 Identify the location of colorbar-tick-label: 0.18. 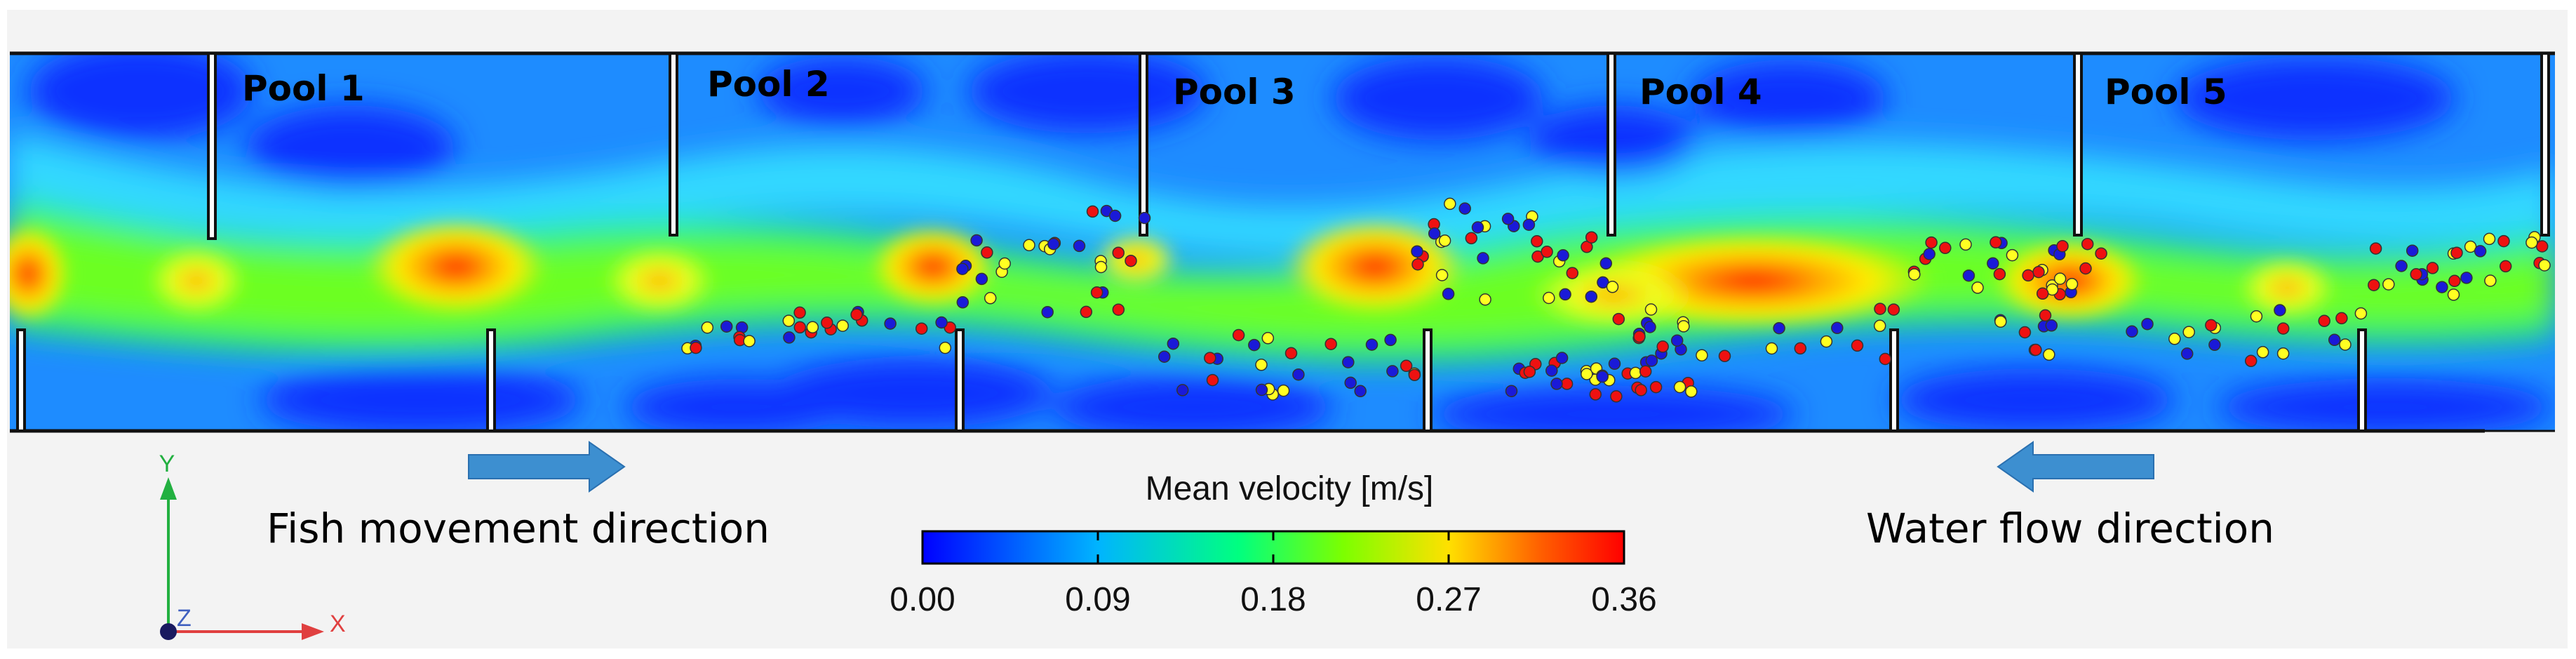
(1273, 599).